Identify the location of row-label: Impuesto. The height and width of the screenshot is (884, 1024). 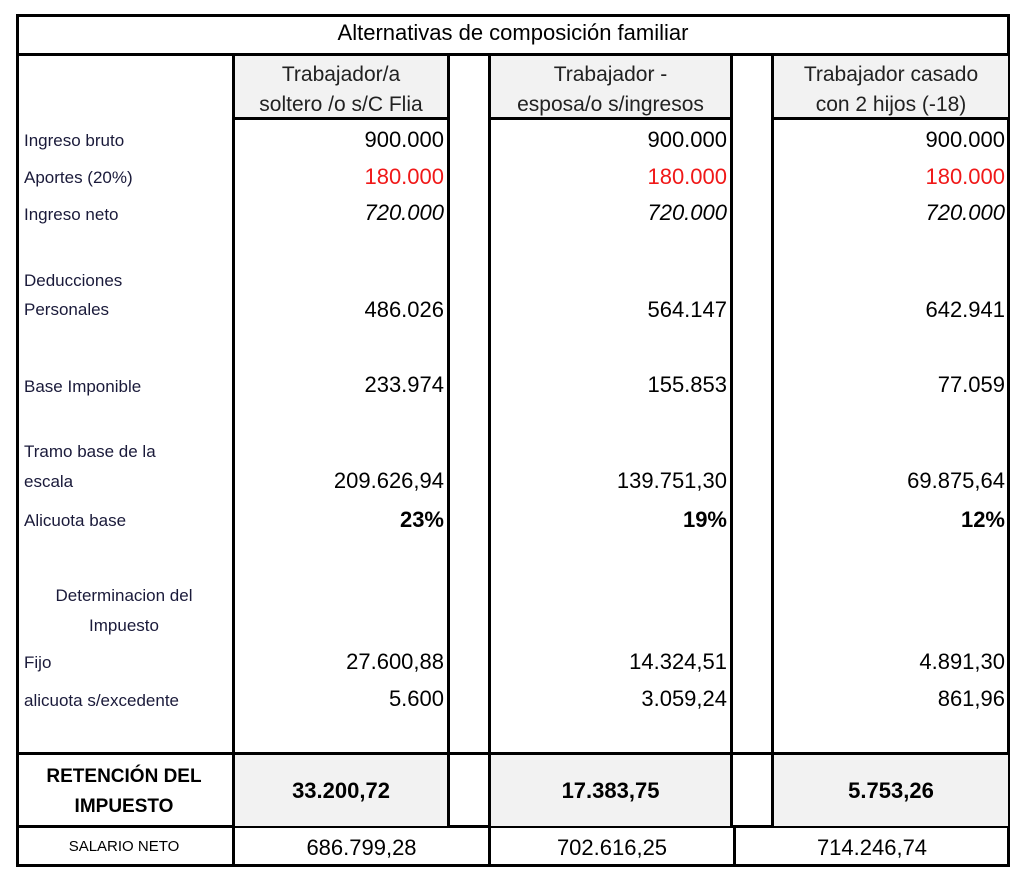
(124, 625).